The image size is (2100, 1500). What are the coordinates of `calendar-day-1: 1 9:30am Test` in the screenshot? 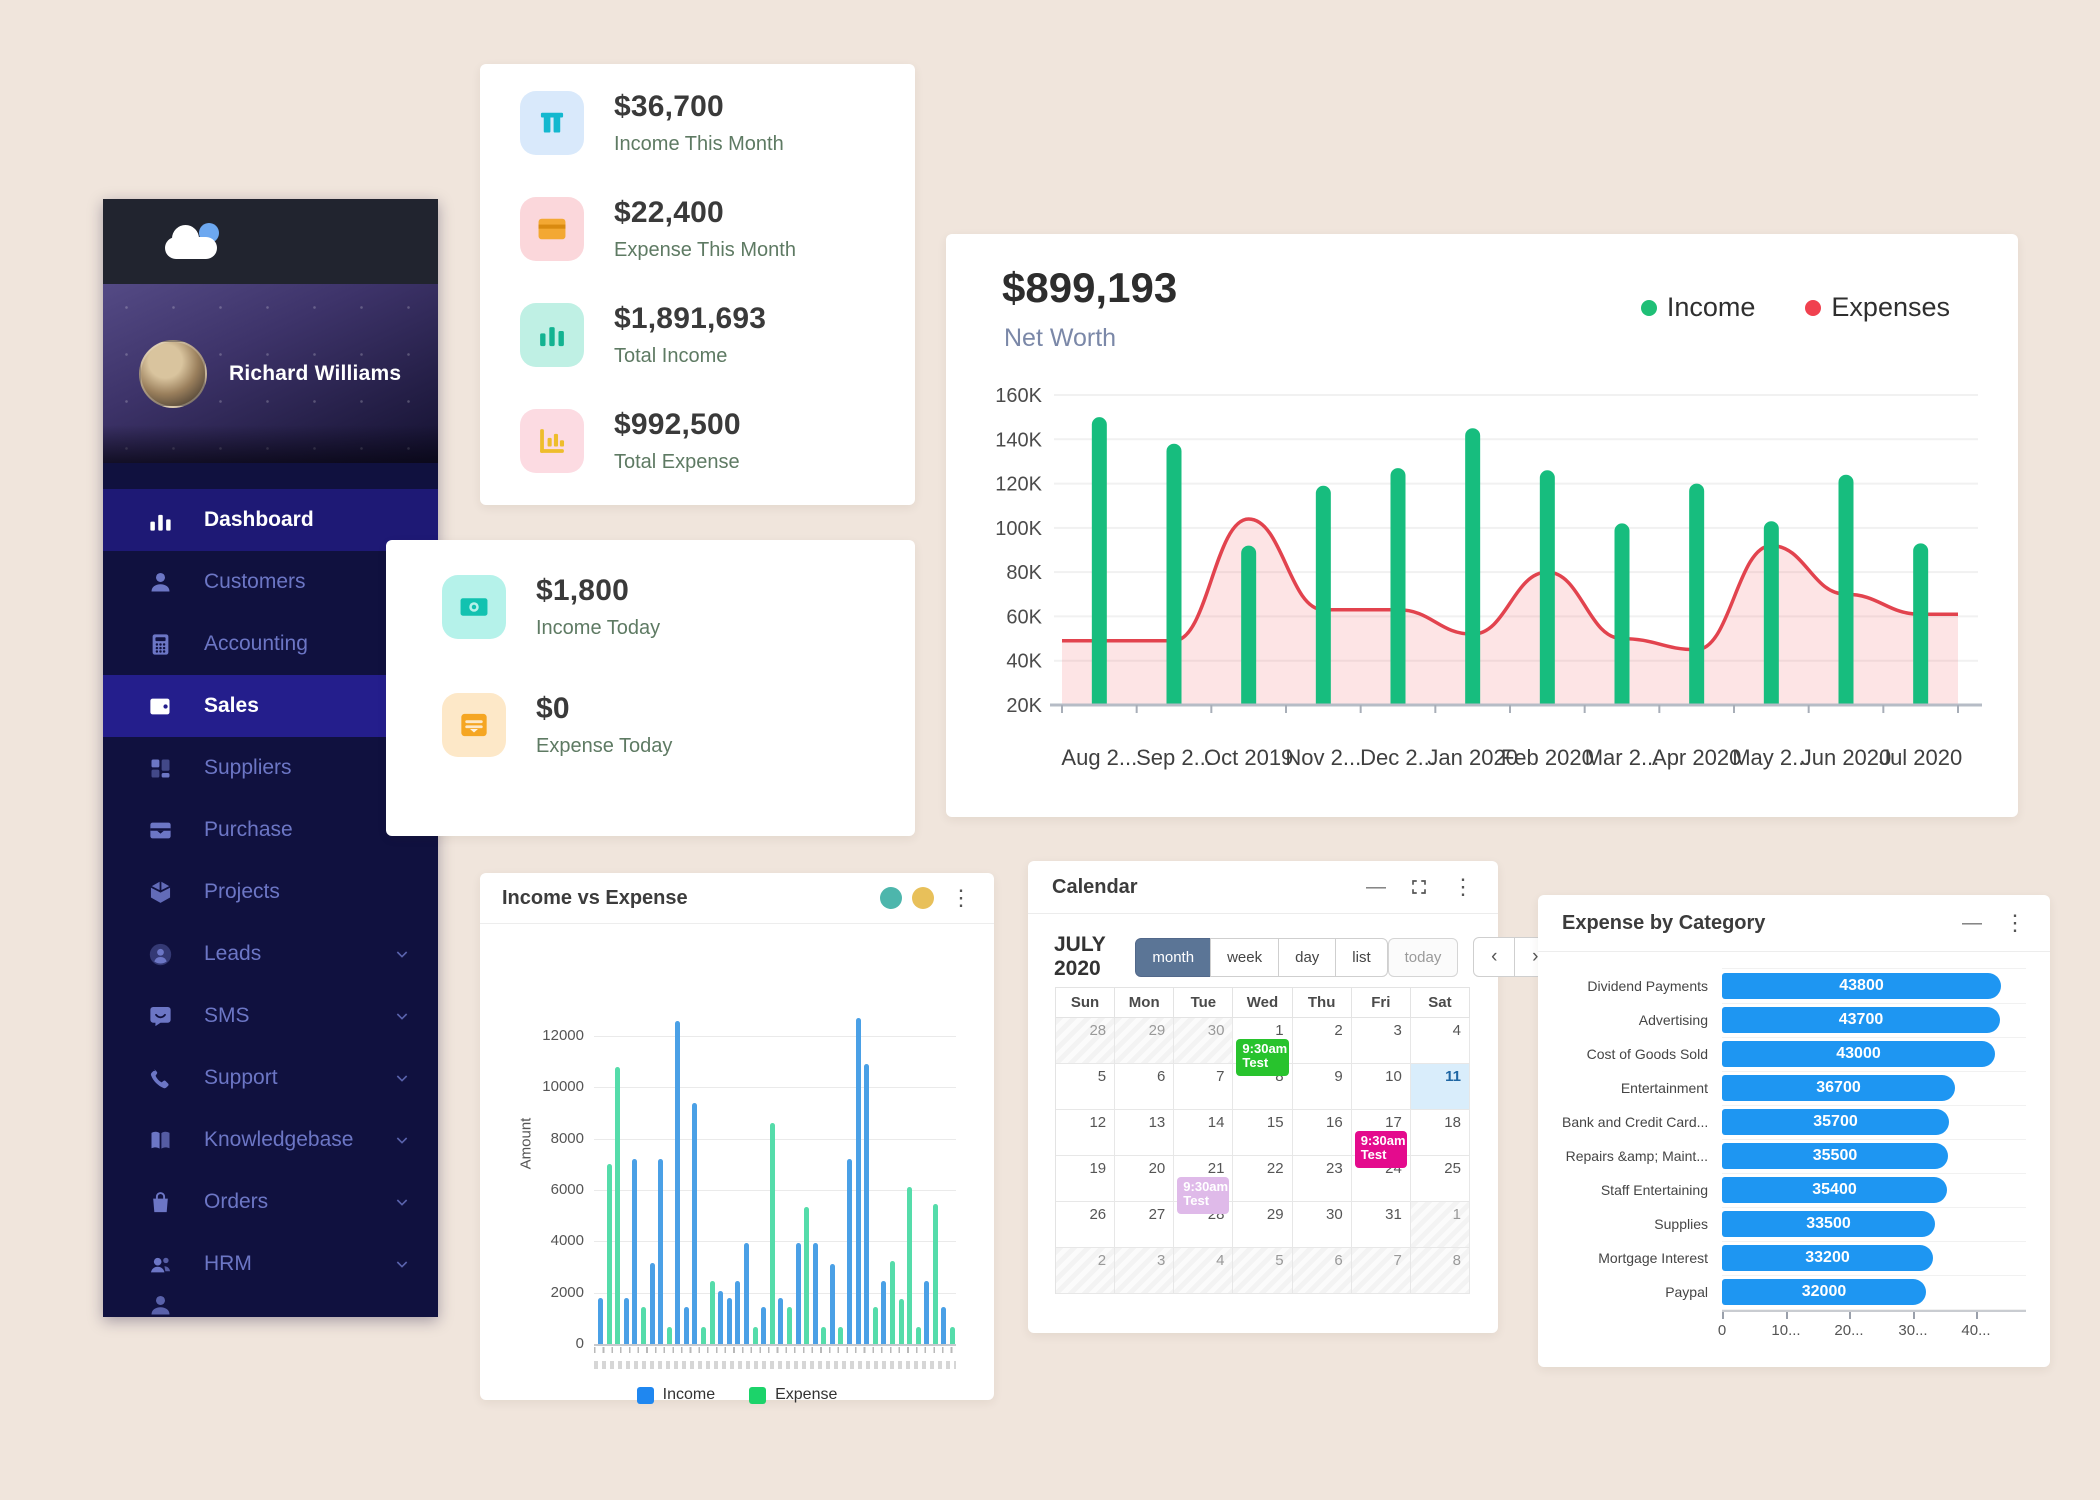 It's located at (1263, 1047).